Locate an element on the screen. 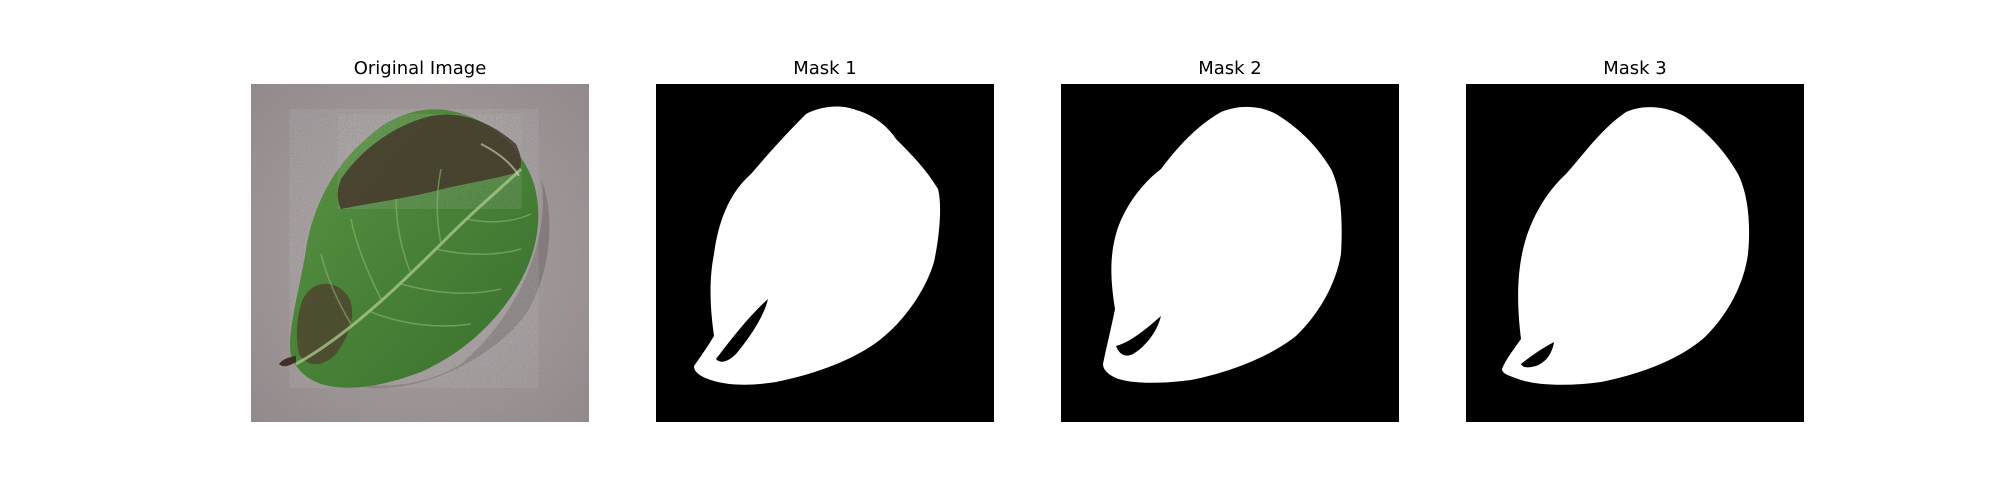 This screenshot has width=2000, height=500. mask-1-image is located at coordinates (825, 253).